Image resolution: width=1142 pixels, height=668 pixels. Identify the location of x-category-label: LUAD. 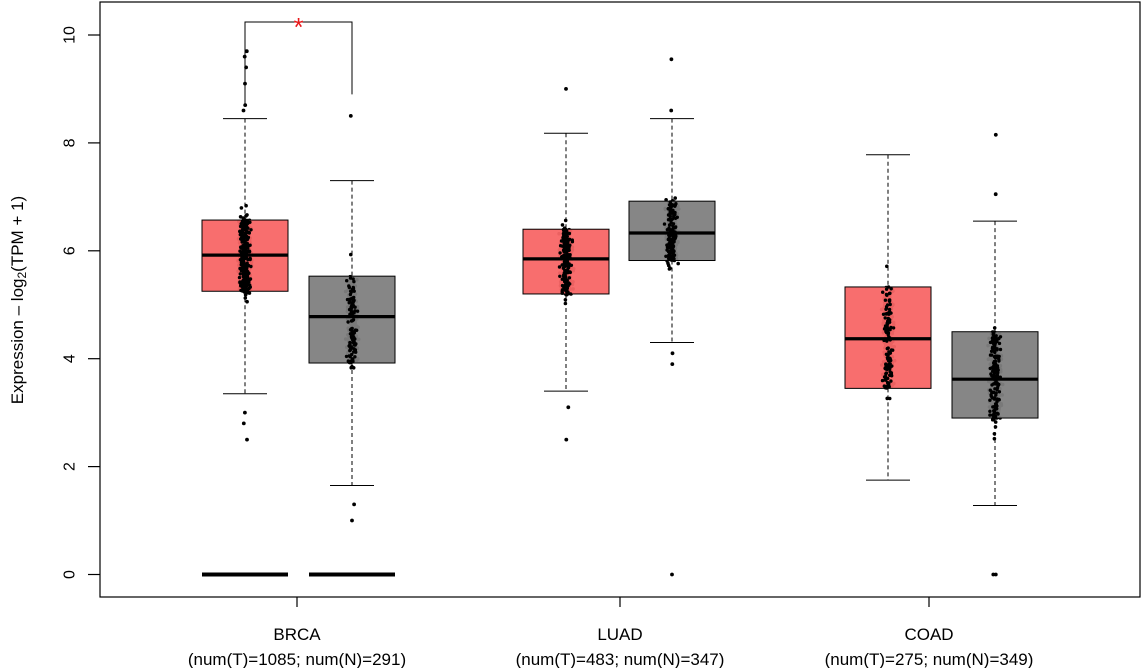
(619, 634).